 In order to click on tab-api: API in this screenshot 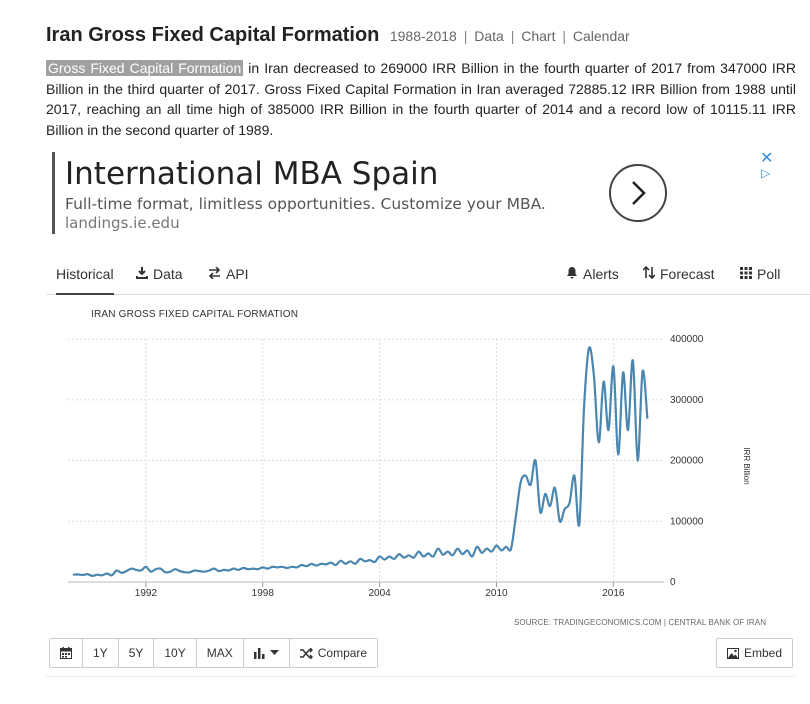, I will do `click(228, 274)`.